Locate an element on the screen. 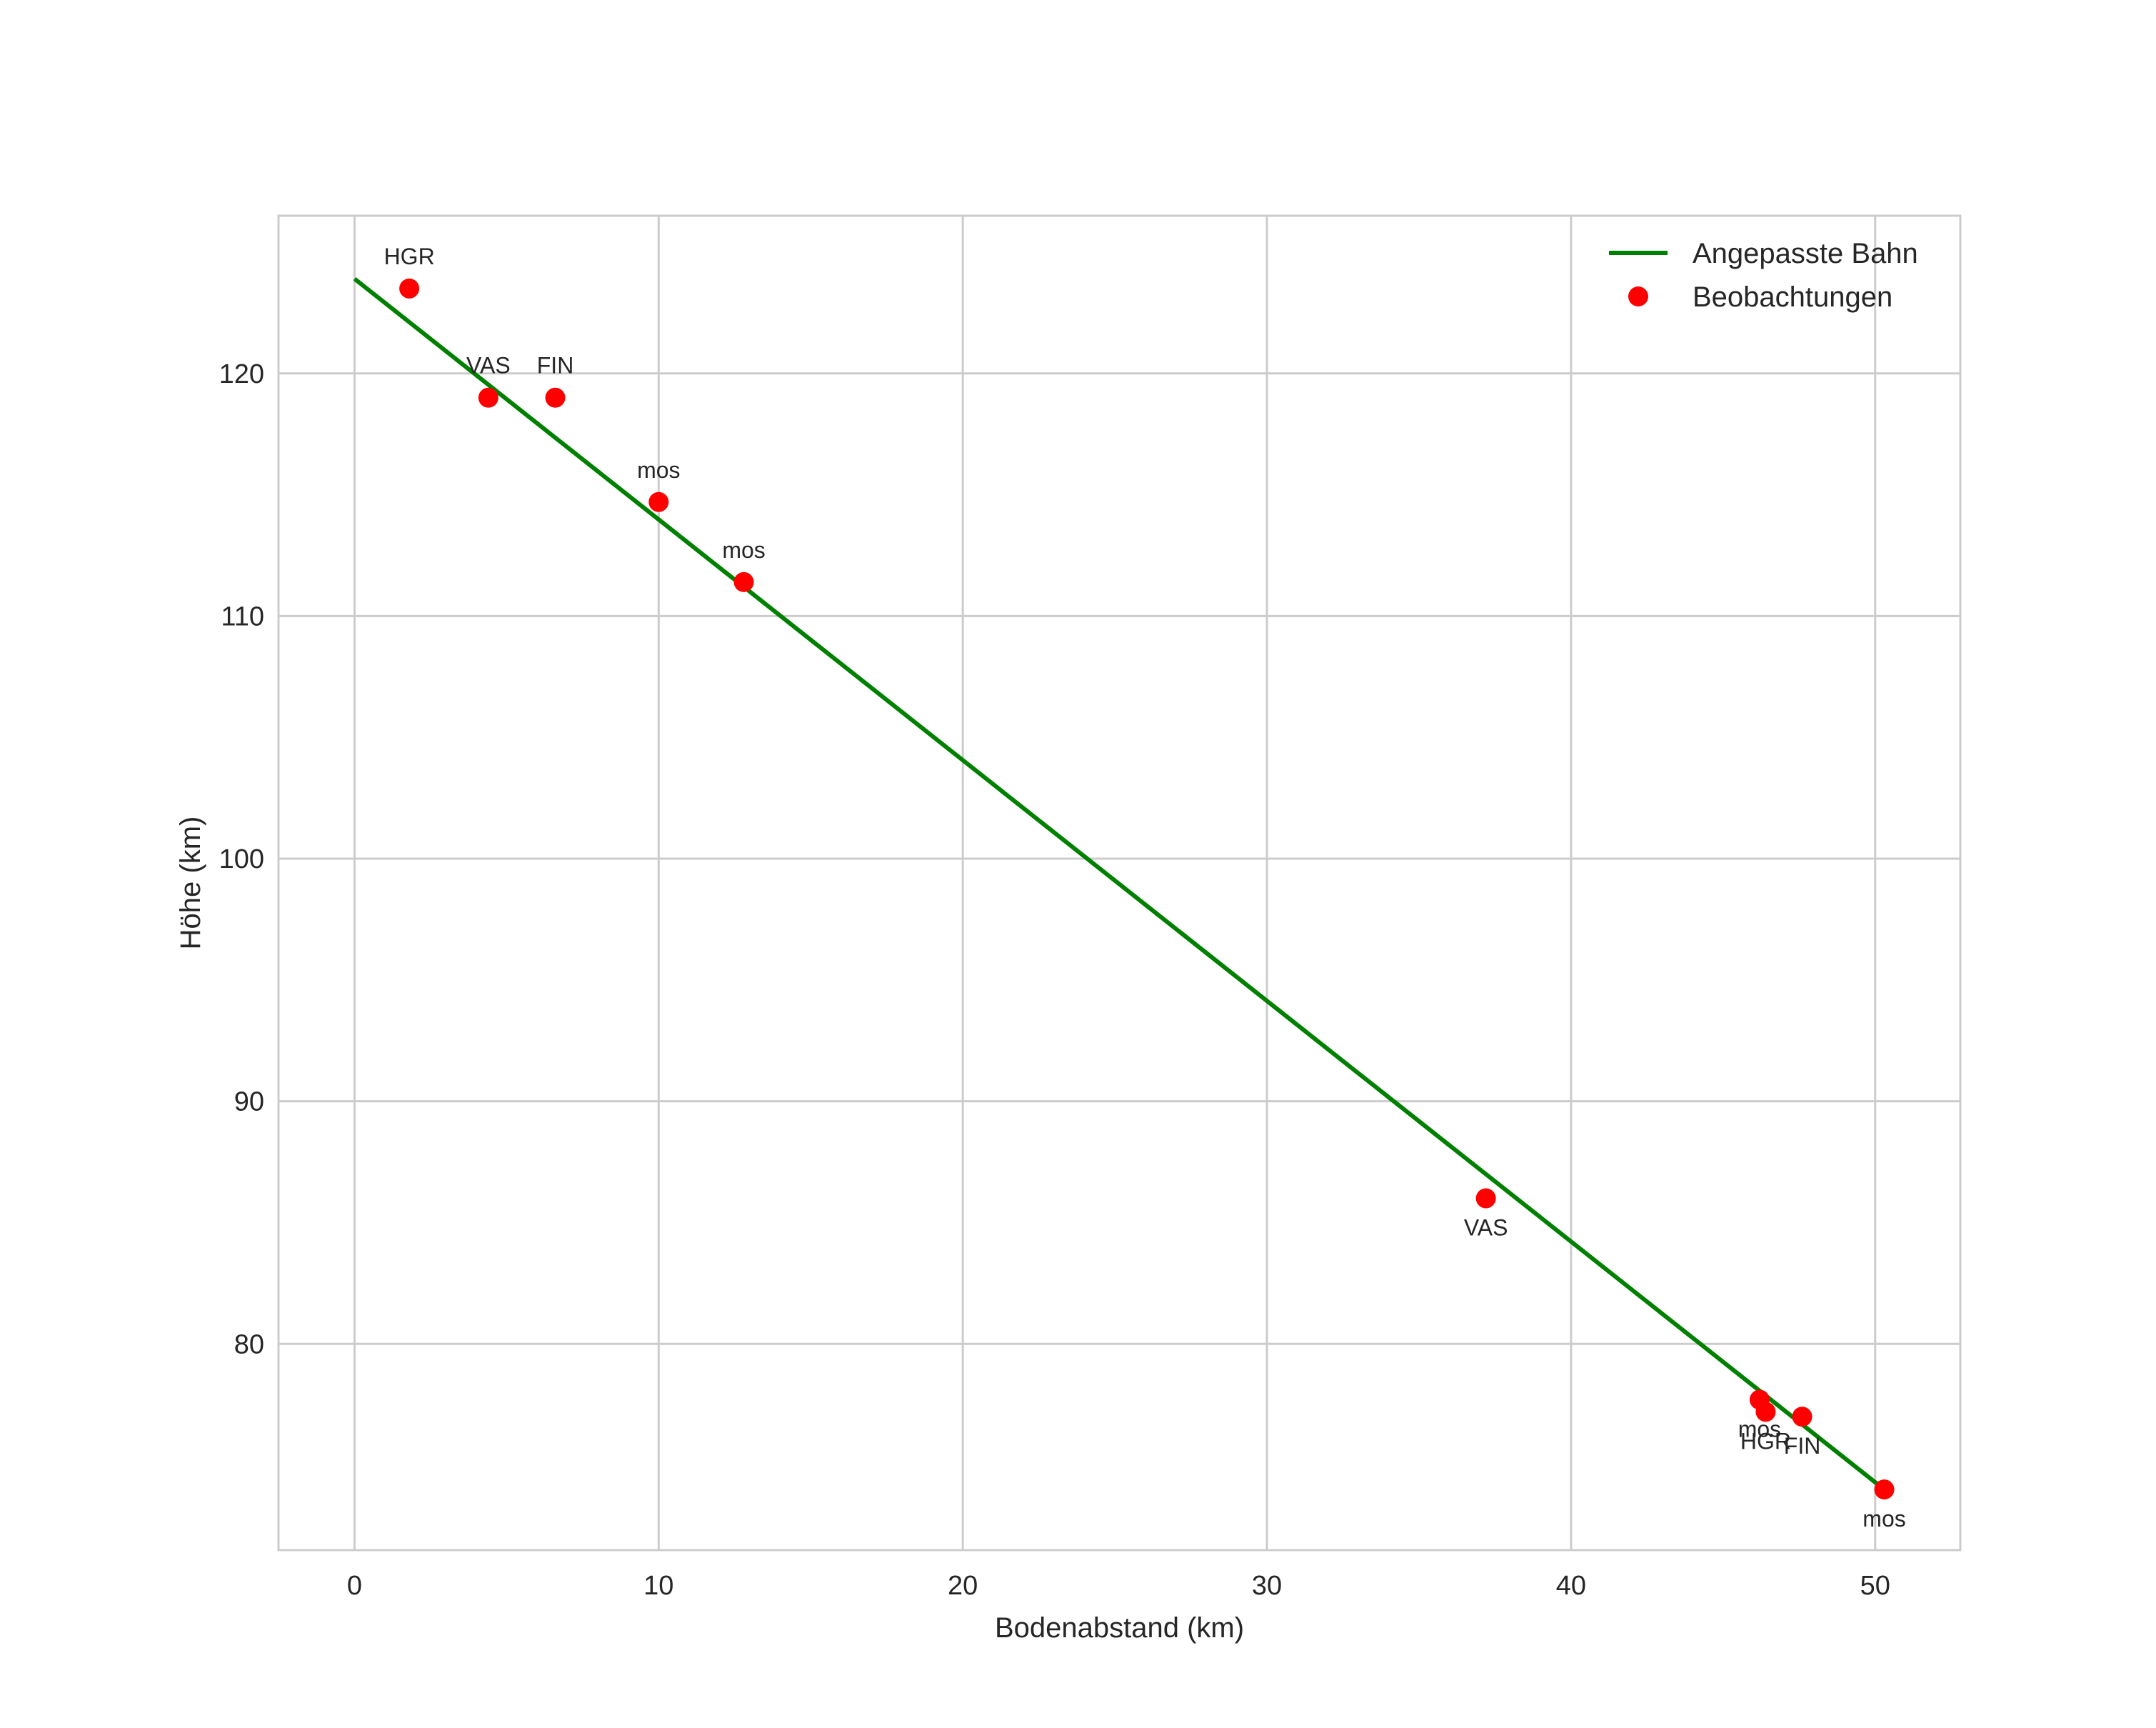 This screenshot has width=2156, height=1728. y-tick-label: 90 is located at coordinates (249, 1102).